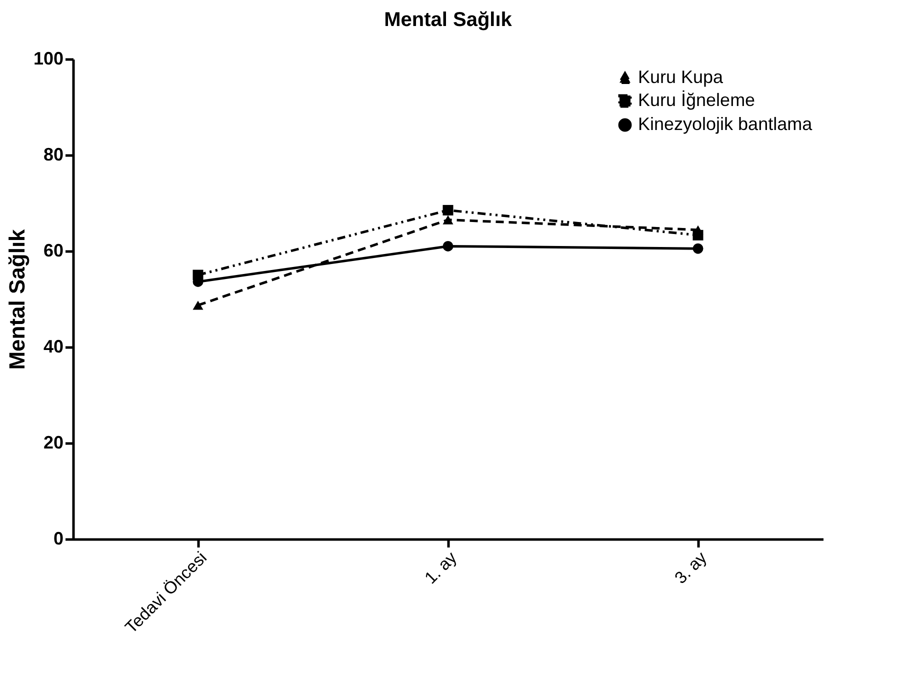 The height and width of the screenshot is (695, 900). What do you see at coordinates (681, 77) in the screenshot?
I see `legend-label: Kuru Kupa` at bounding box center [681, 77].